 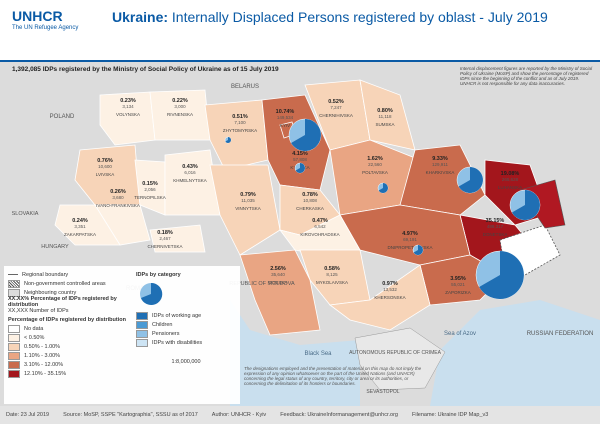 What do you see at coordinates (45, 28) in the screenshot?
I see `logo-sub: The UN Refugee Agency` at bounding box center [45, 28].